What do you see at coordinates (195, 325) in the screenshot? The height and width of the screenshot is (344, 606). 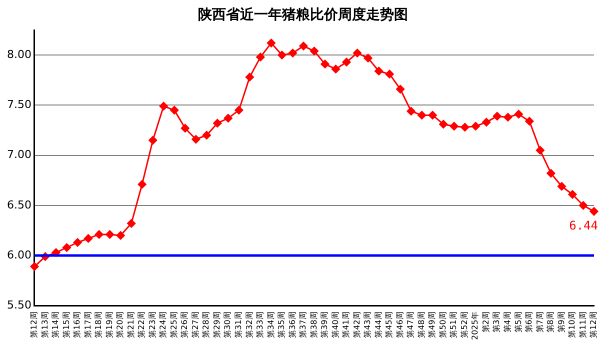 I see `x-tick-label: 第27周` at bounding box center [195, 325].